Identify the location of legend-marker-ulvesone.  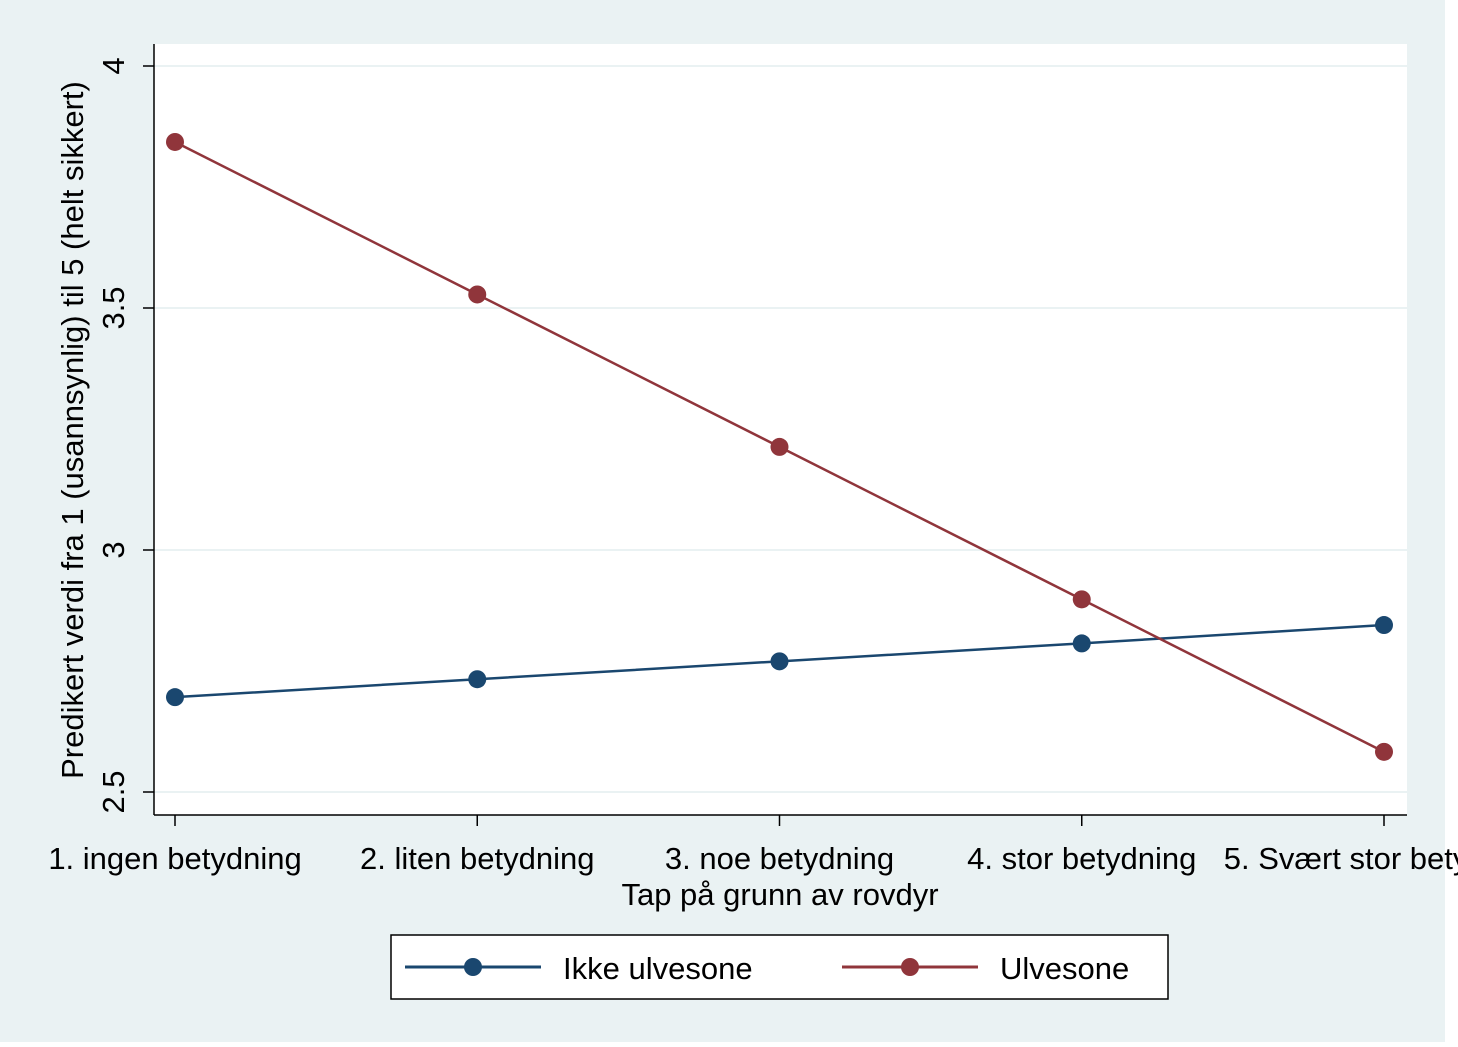
(910, 967).